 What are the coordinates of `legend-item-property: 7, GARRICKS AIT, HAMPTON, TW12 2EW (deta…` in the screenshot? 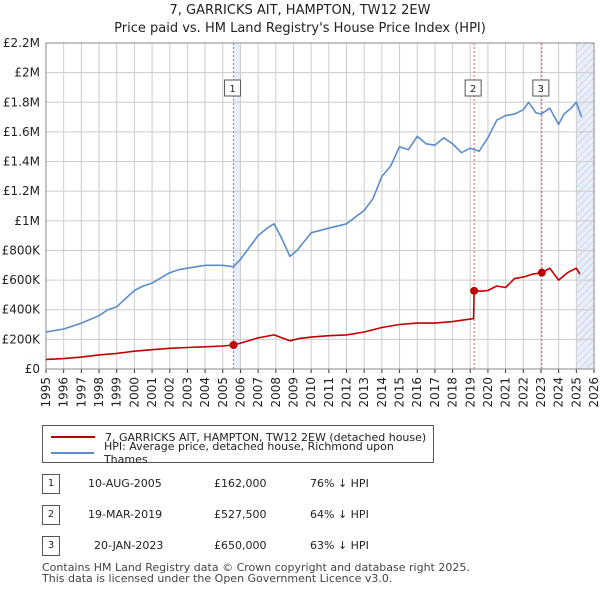 It's located at (238, 437).